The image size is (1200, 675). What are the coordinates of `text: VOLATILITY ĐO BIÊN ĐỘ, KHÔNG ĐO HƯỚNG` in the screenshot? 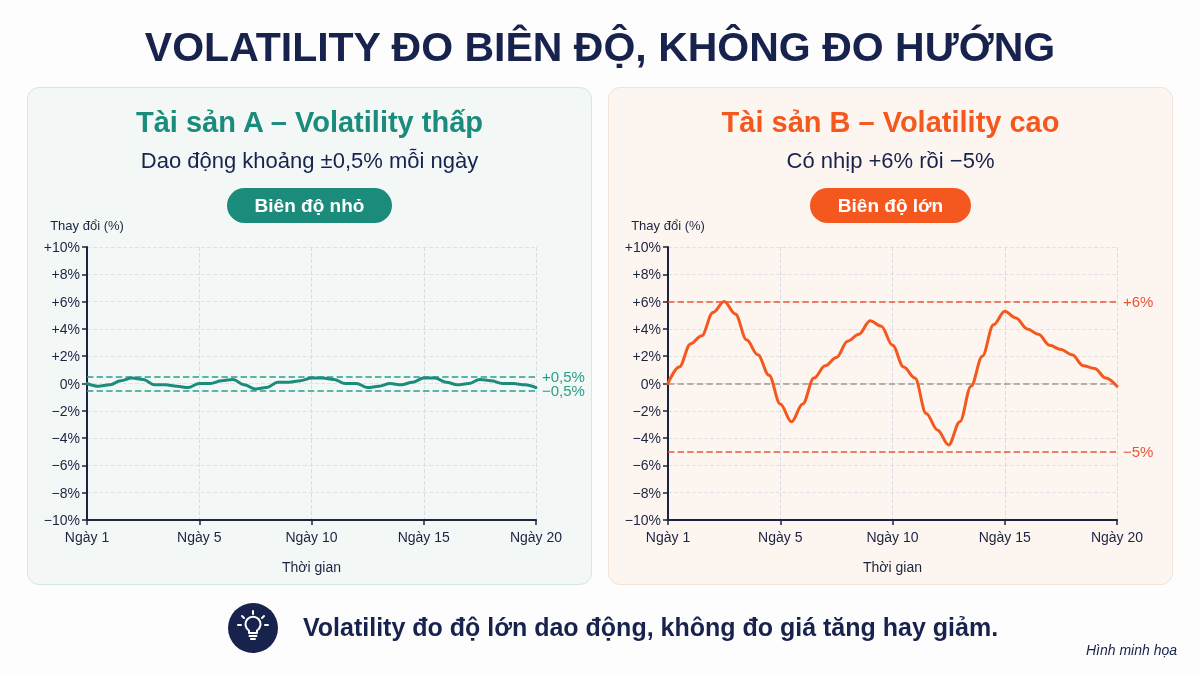 It's located at (600, 47).